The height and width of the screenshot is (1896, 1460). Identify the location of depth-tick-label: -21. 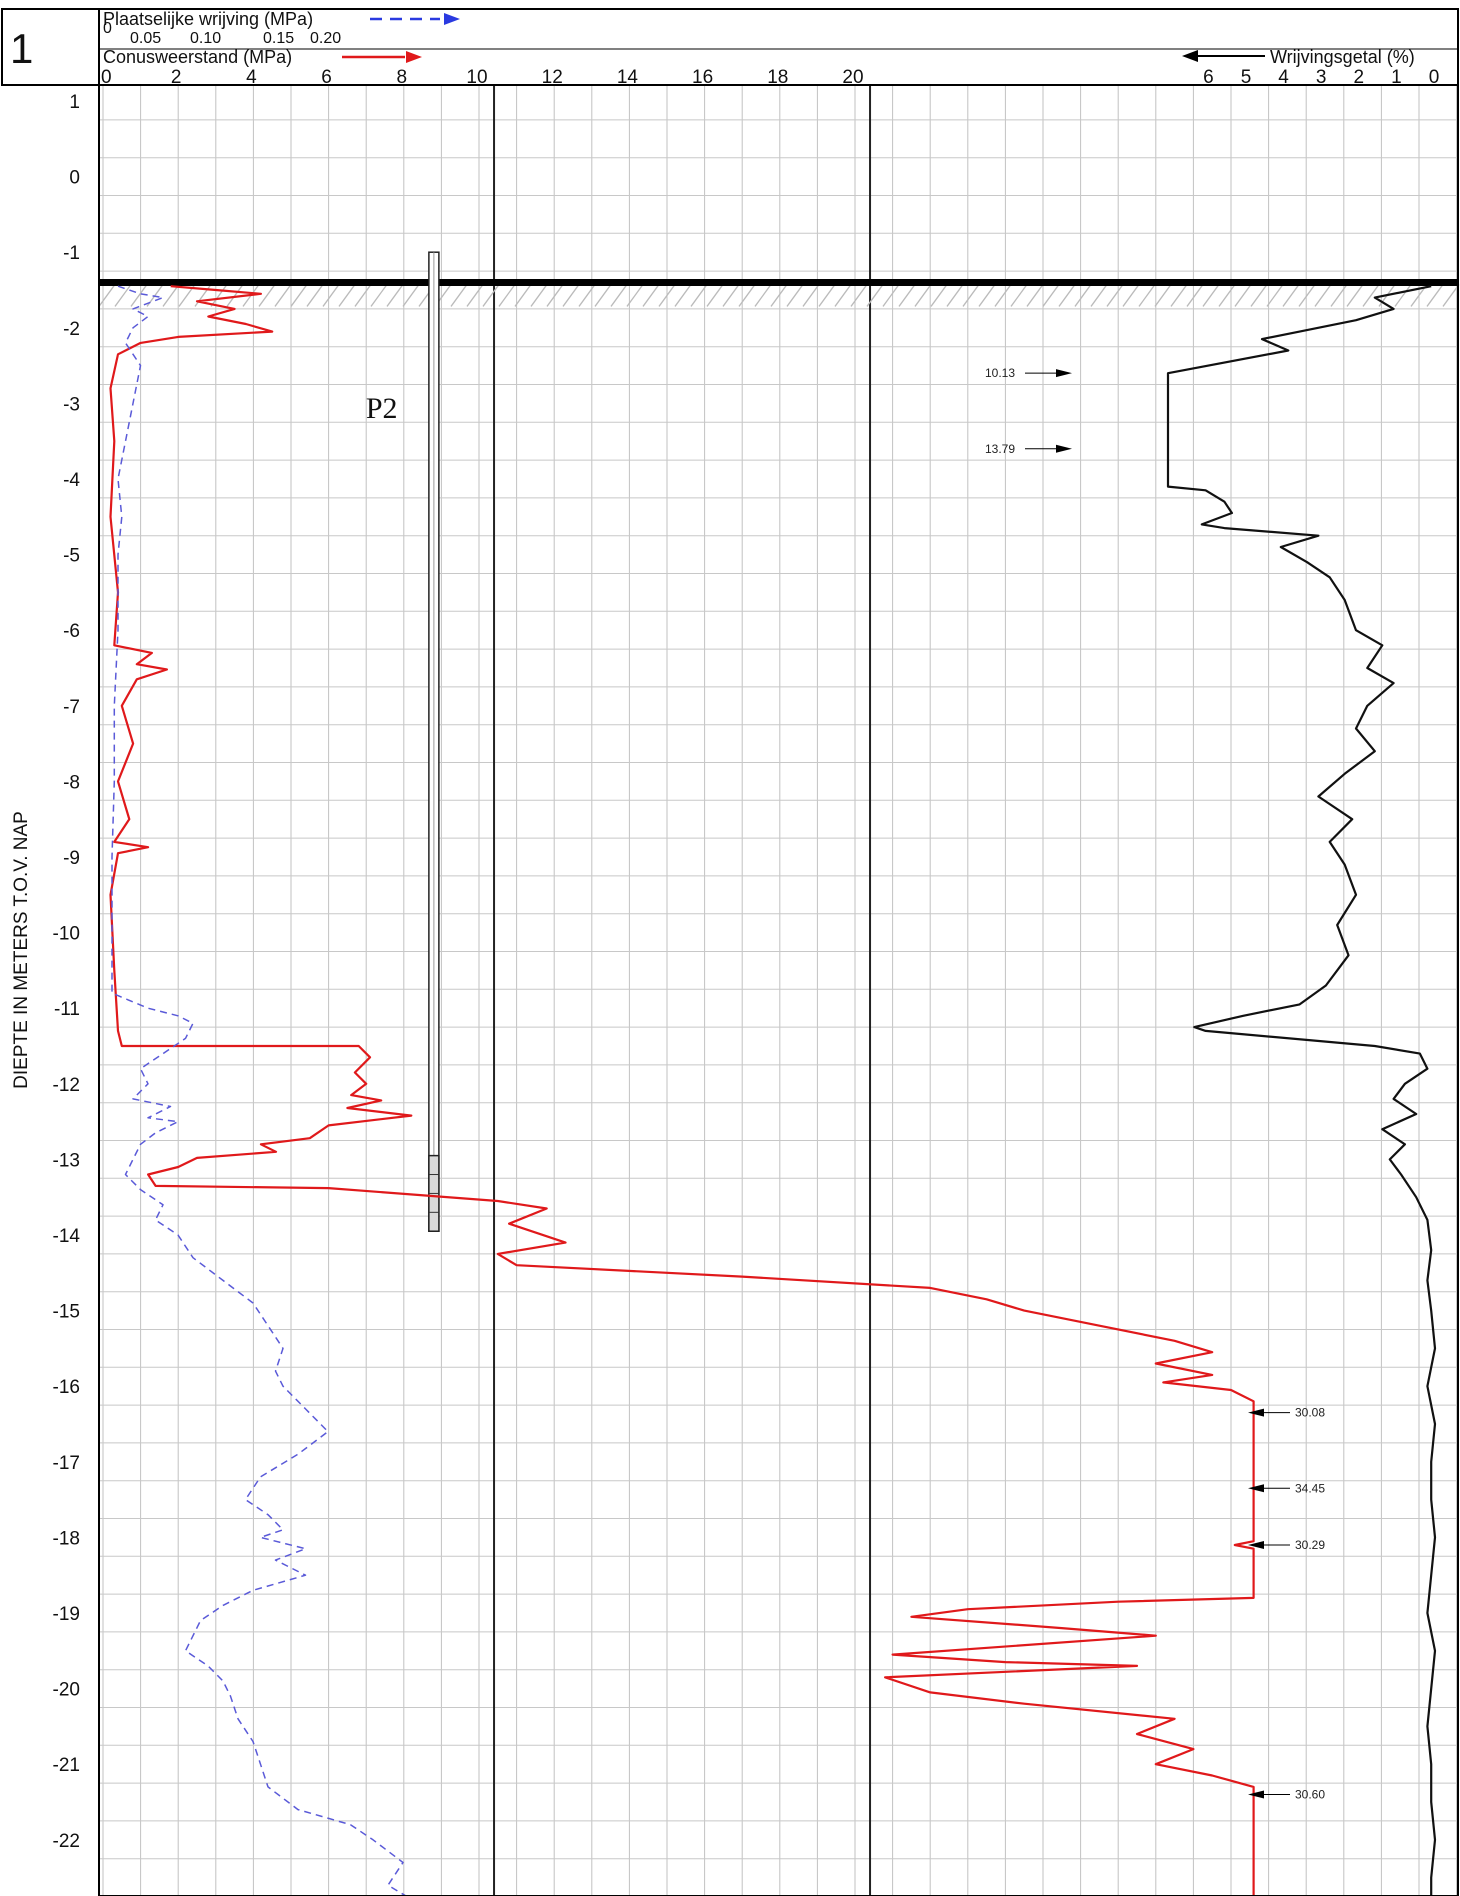
(66, 1765).